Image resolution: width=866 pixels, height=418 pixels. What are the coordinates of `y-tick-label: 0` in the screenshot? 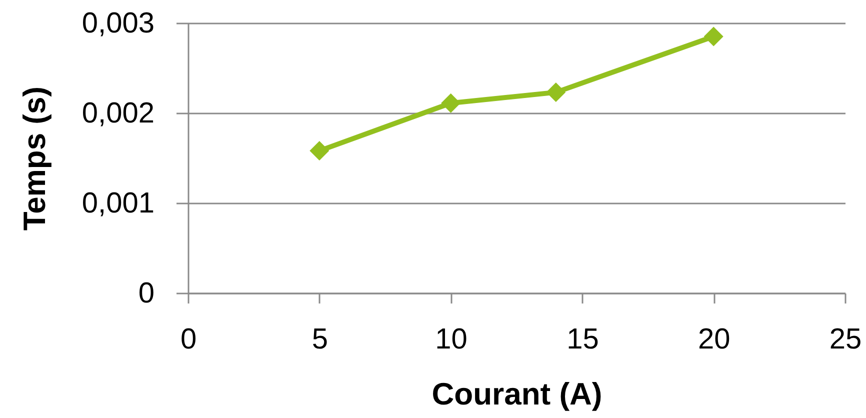 It's located at (146, 294).